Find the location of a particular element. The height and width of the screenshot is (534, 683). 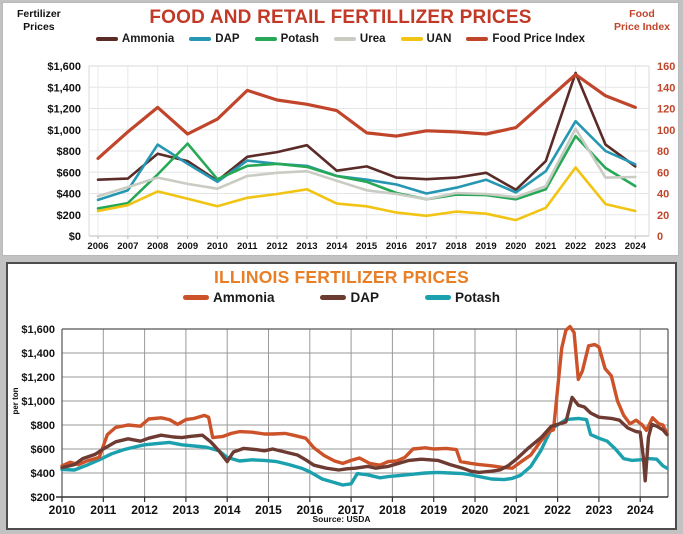

food-retail-legend-item: Urea is located at coordinates (359, 39).